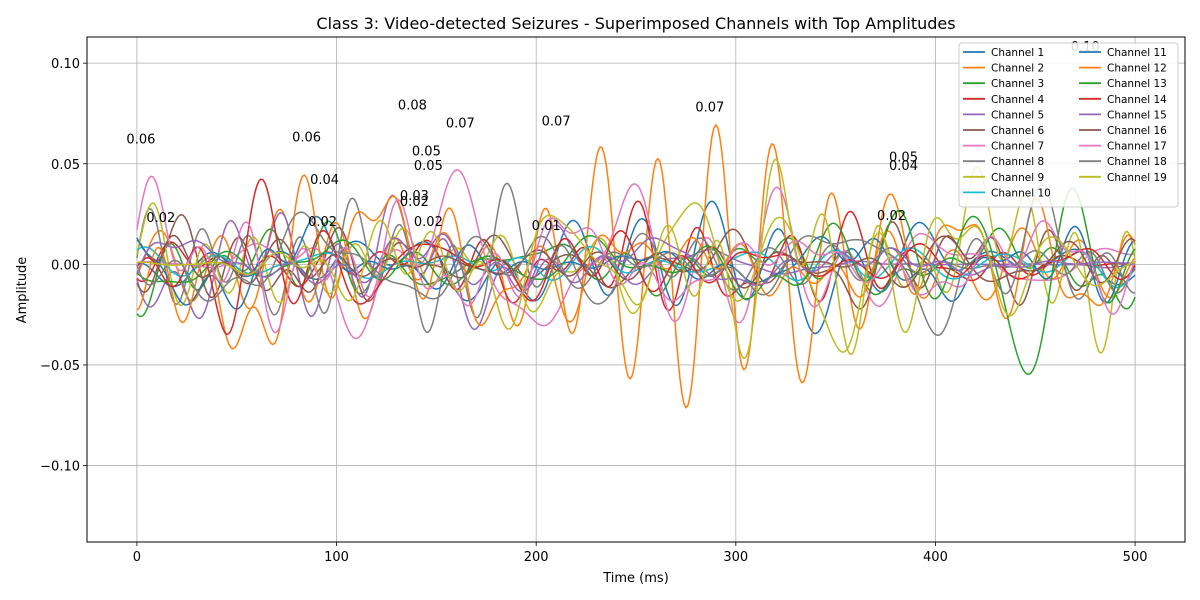 This screenshot has height=600, width=1200. I want to click on legend-label: Channel 5, so click(1017, 115).